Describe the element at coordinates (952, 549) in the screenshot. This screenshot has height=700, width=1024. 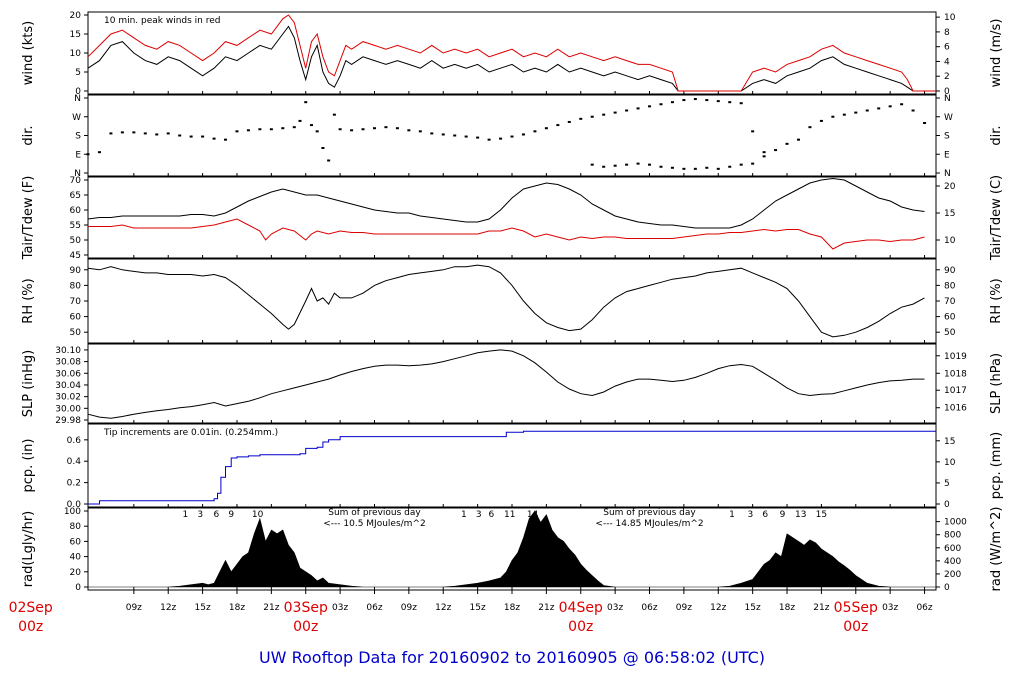
I see `right-tick-label-rad: 600` at that location.